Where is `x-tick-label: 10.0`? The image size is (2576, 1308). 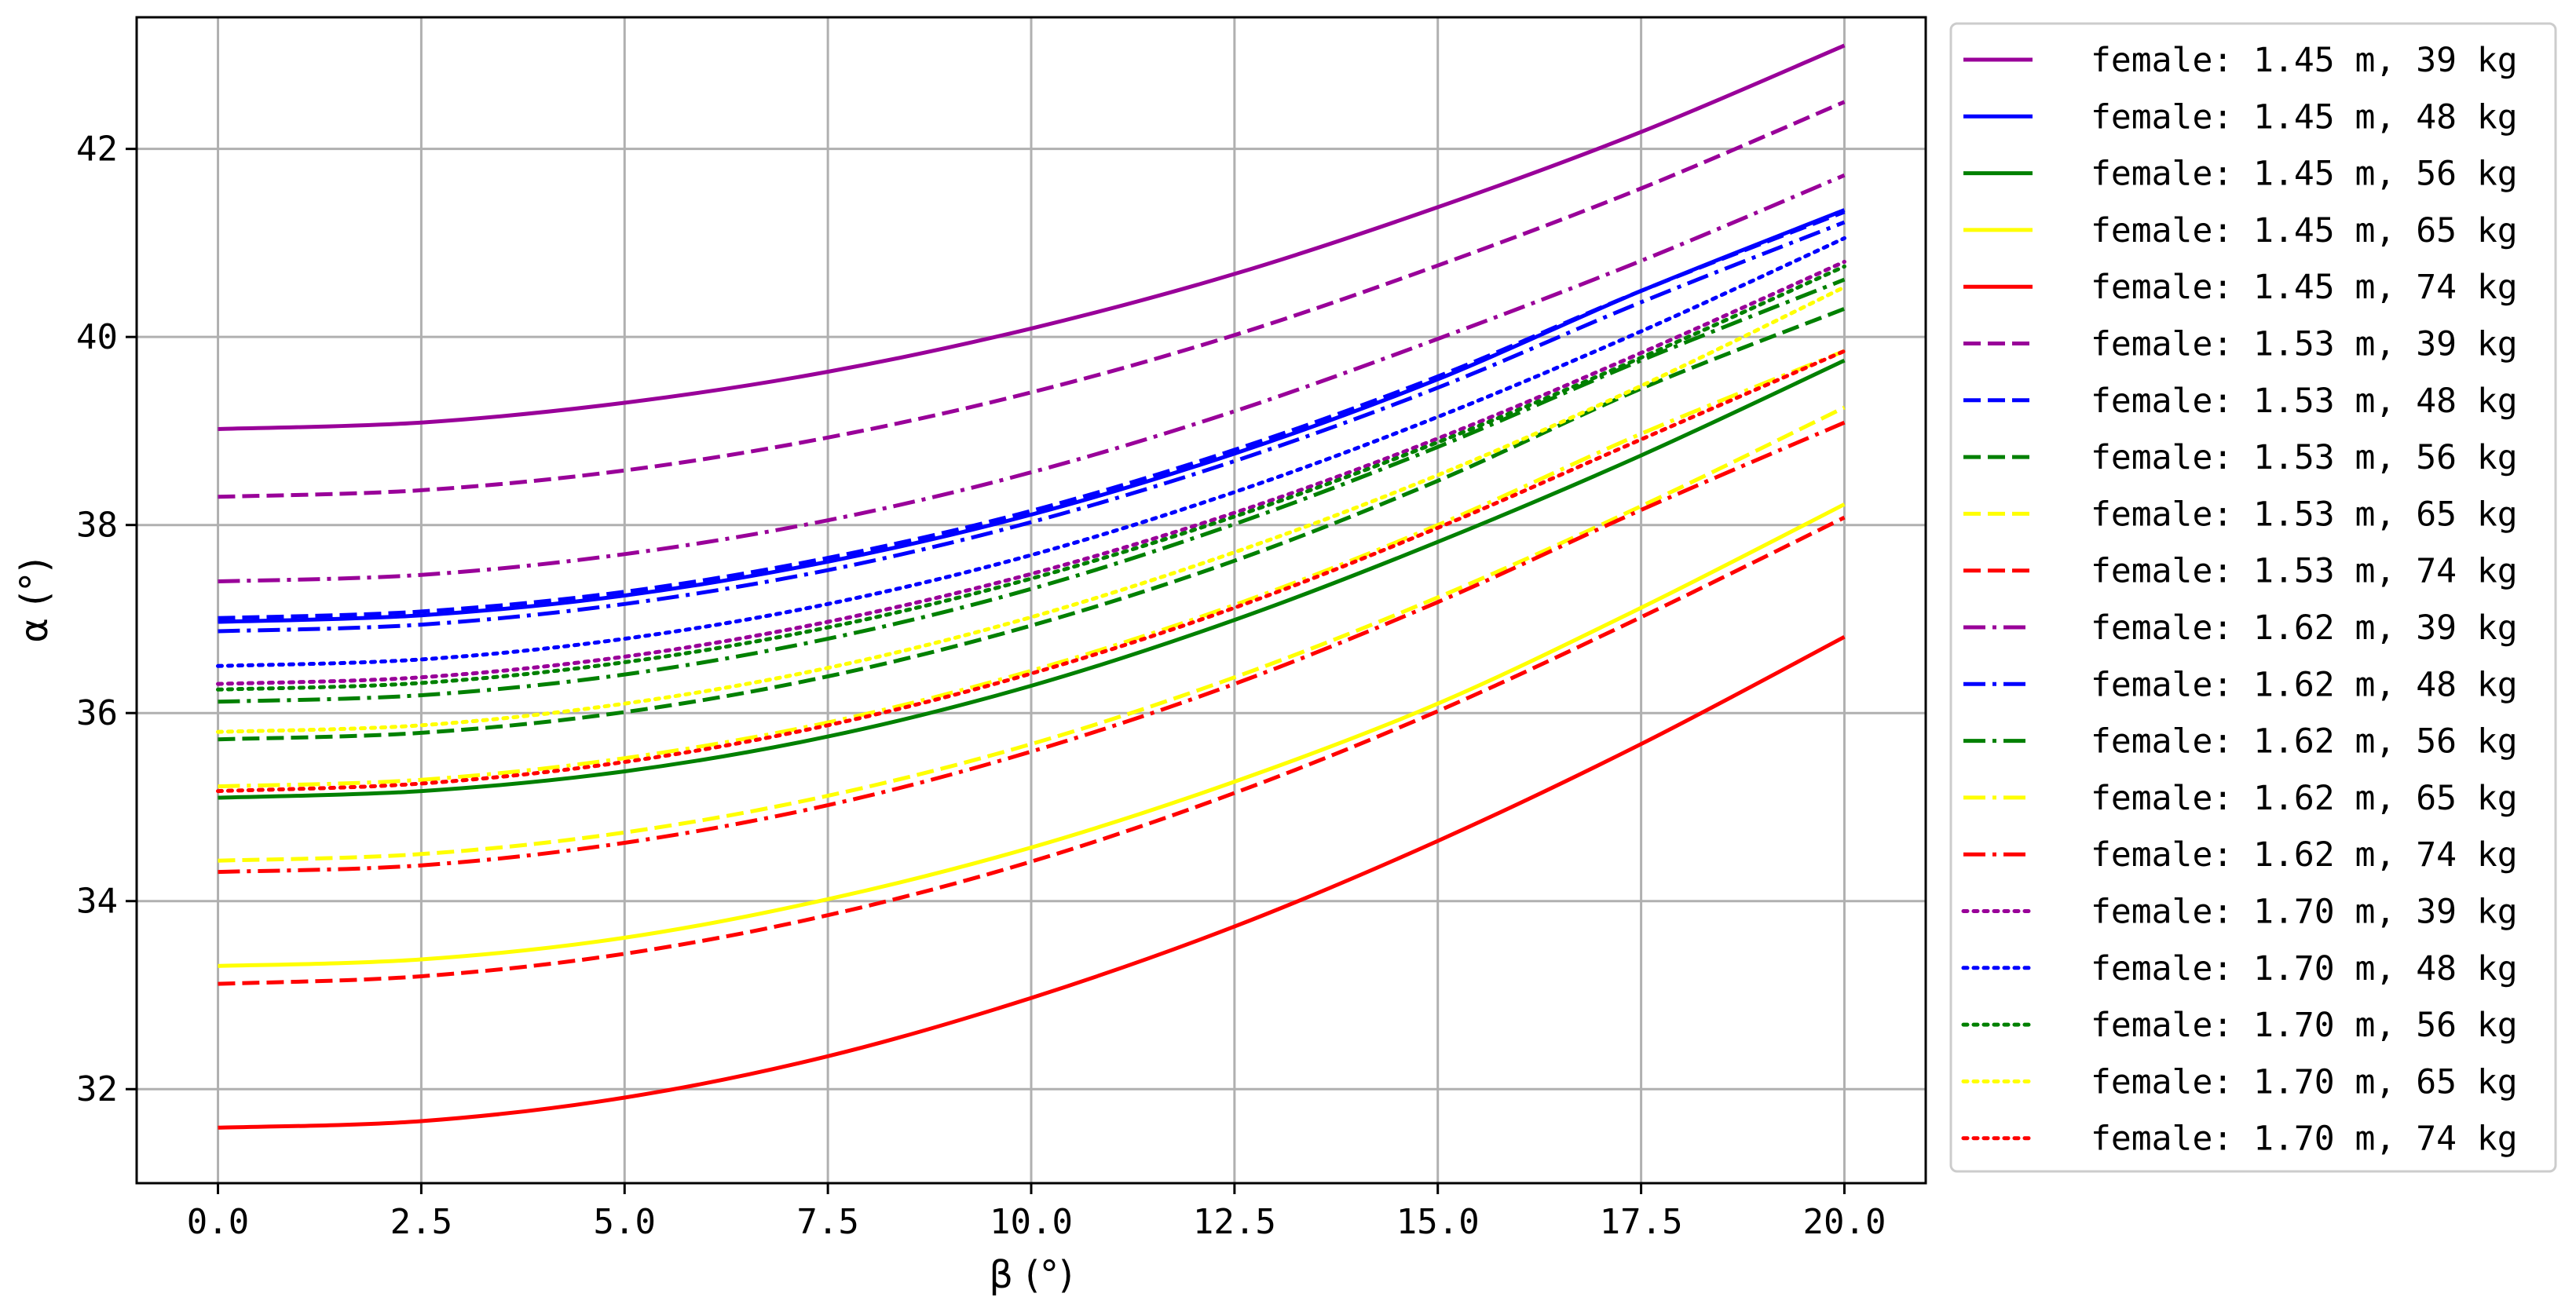
x-tick-label: 10.0 is located at coordinates (1031, 1222).